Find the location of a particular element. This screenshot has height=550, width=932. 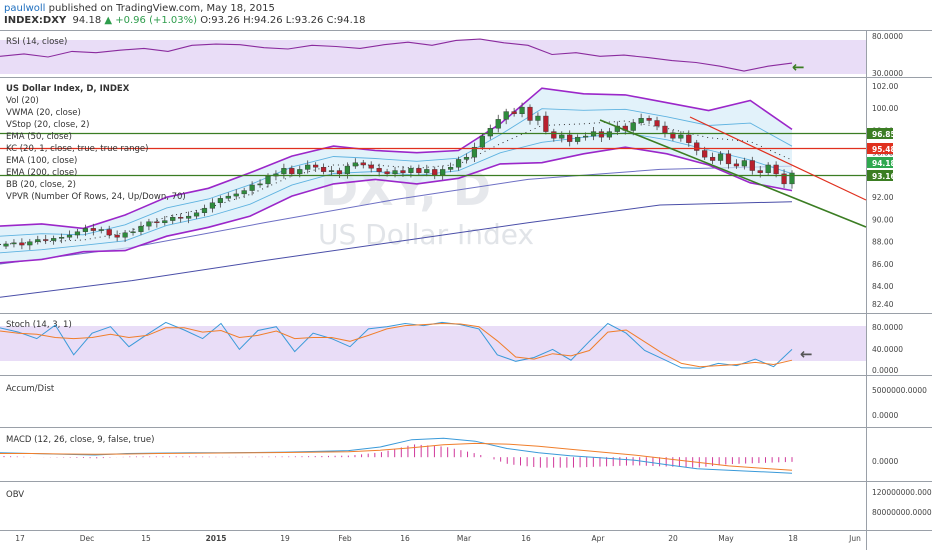

legend-item: Vol (20) is located at coordinates (22, 101).